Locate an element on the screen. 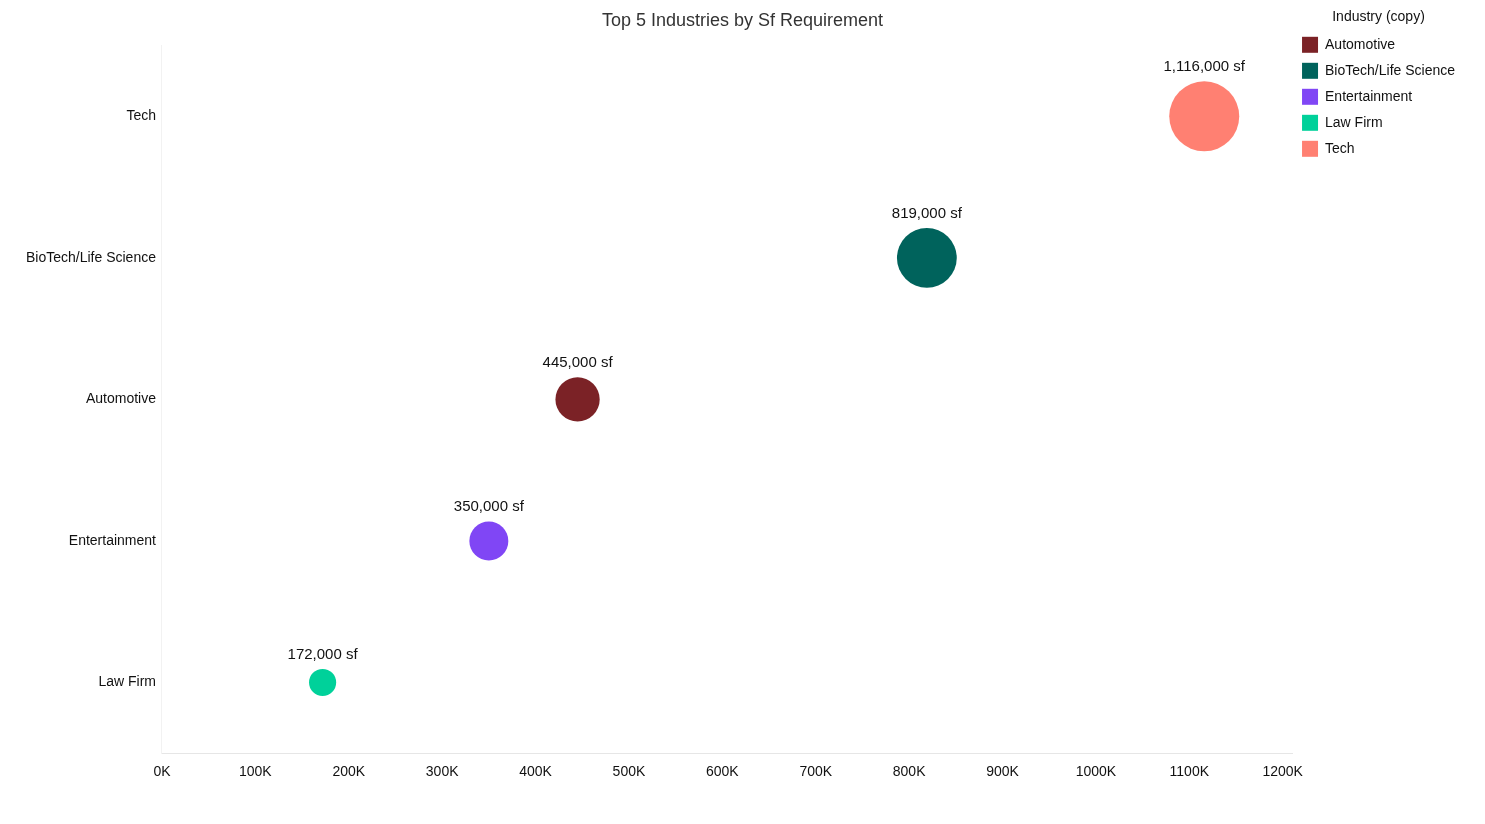 The height and width of the screenshot is (824, 1485). data-label: 819,000 sf is located at coordinates (927, 212).